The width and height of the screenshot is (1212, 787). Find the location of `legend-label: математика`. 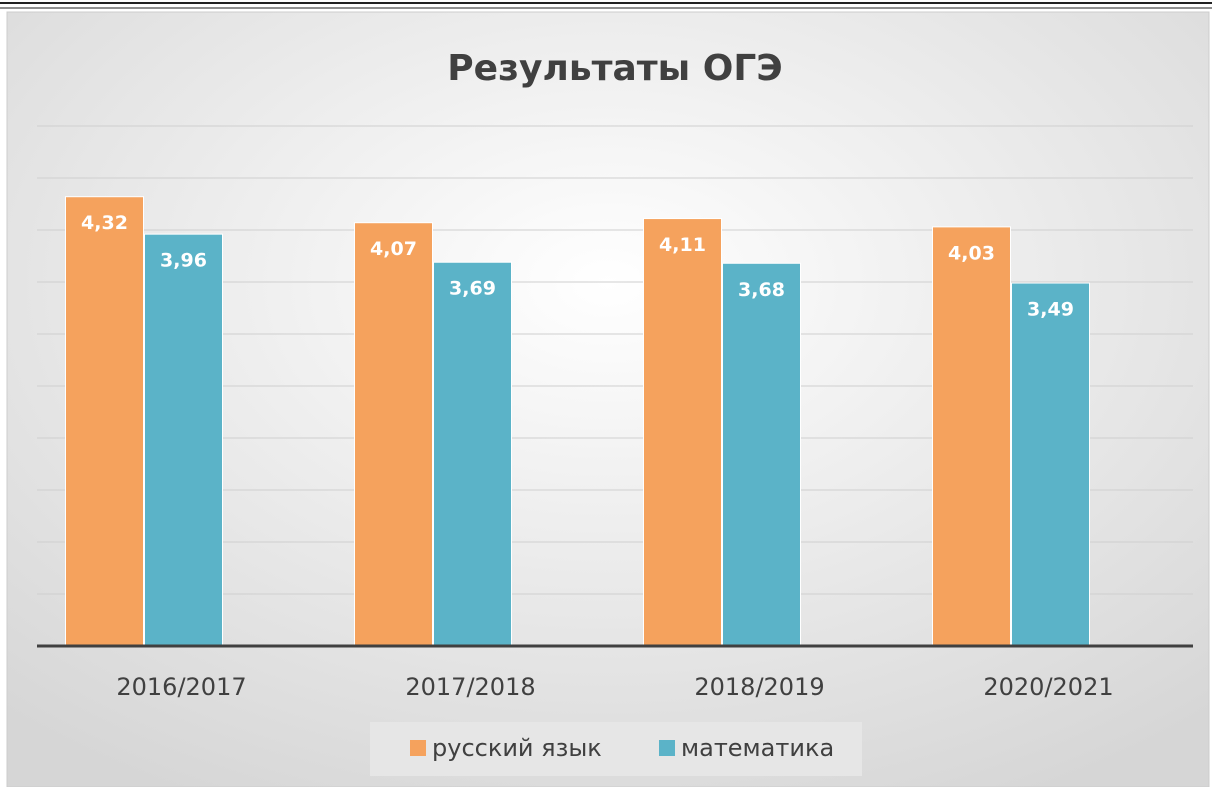

legend-label: математика is located at coordinates (757, 748).